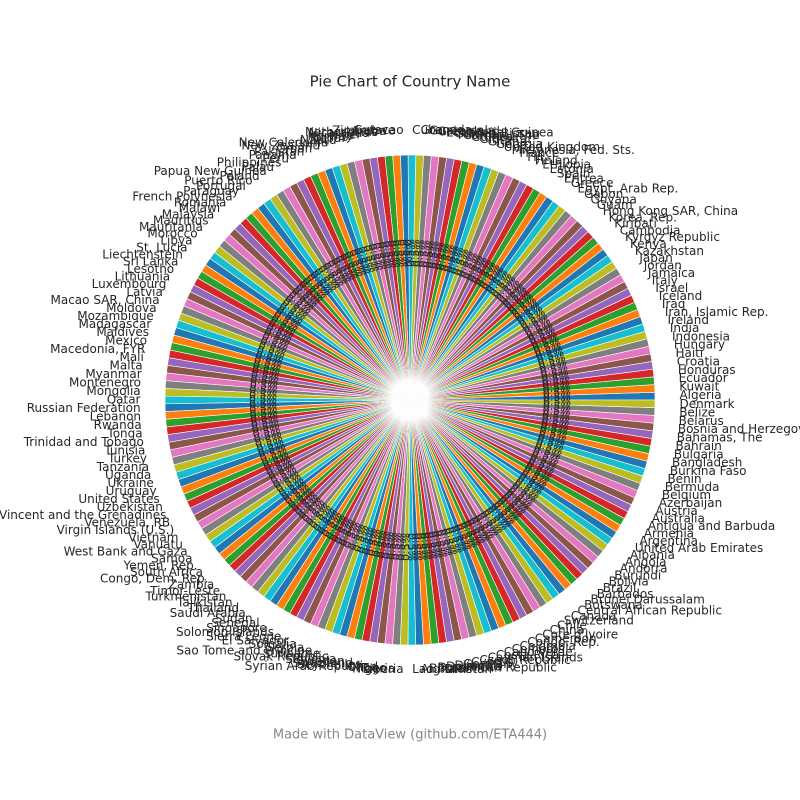  I want to click on slice-label: Greece, so click(592, 183).